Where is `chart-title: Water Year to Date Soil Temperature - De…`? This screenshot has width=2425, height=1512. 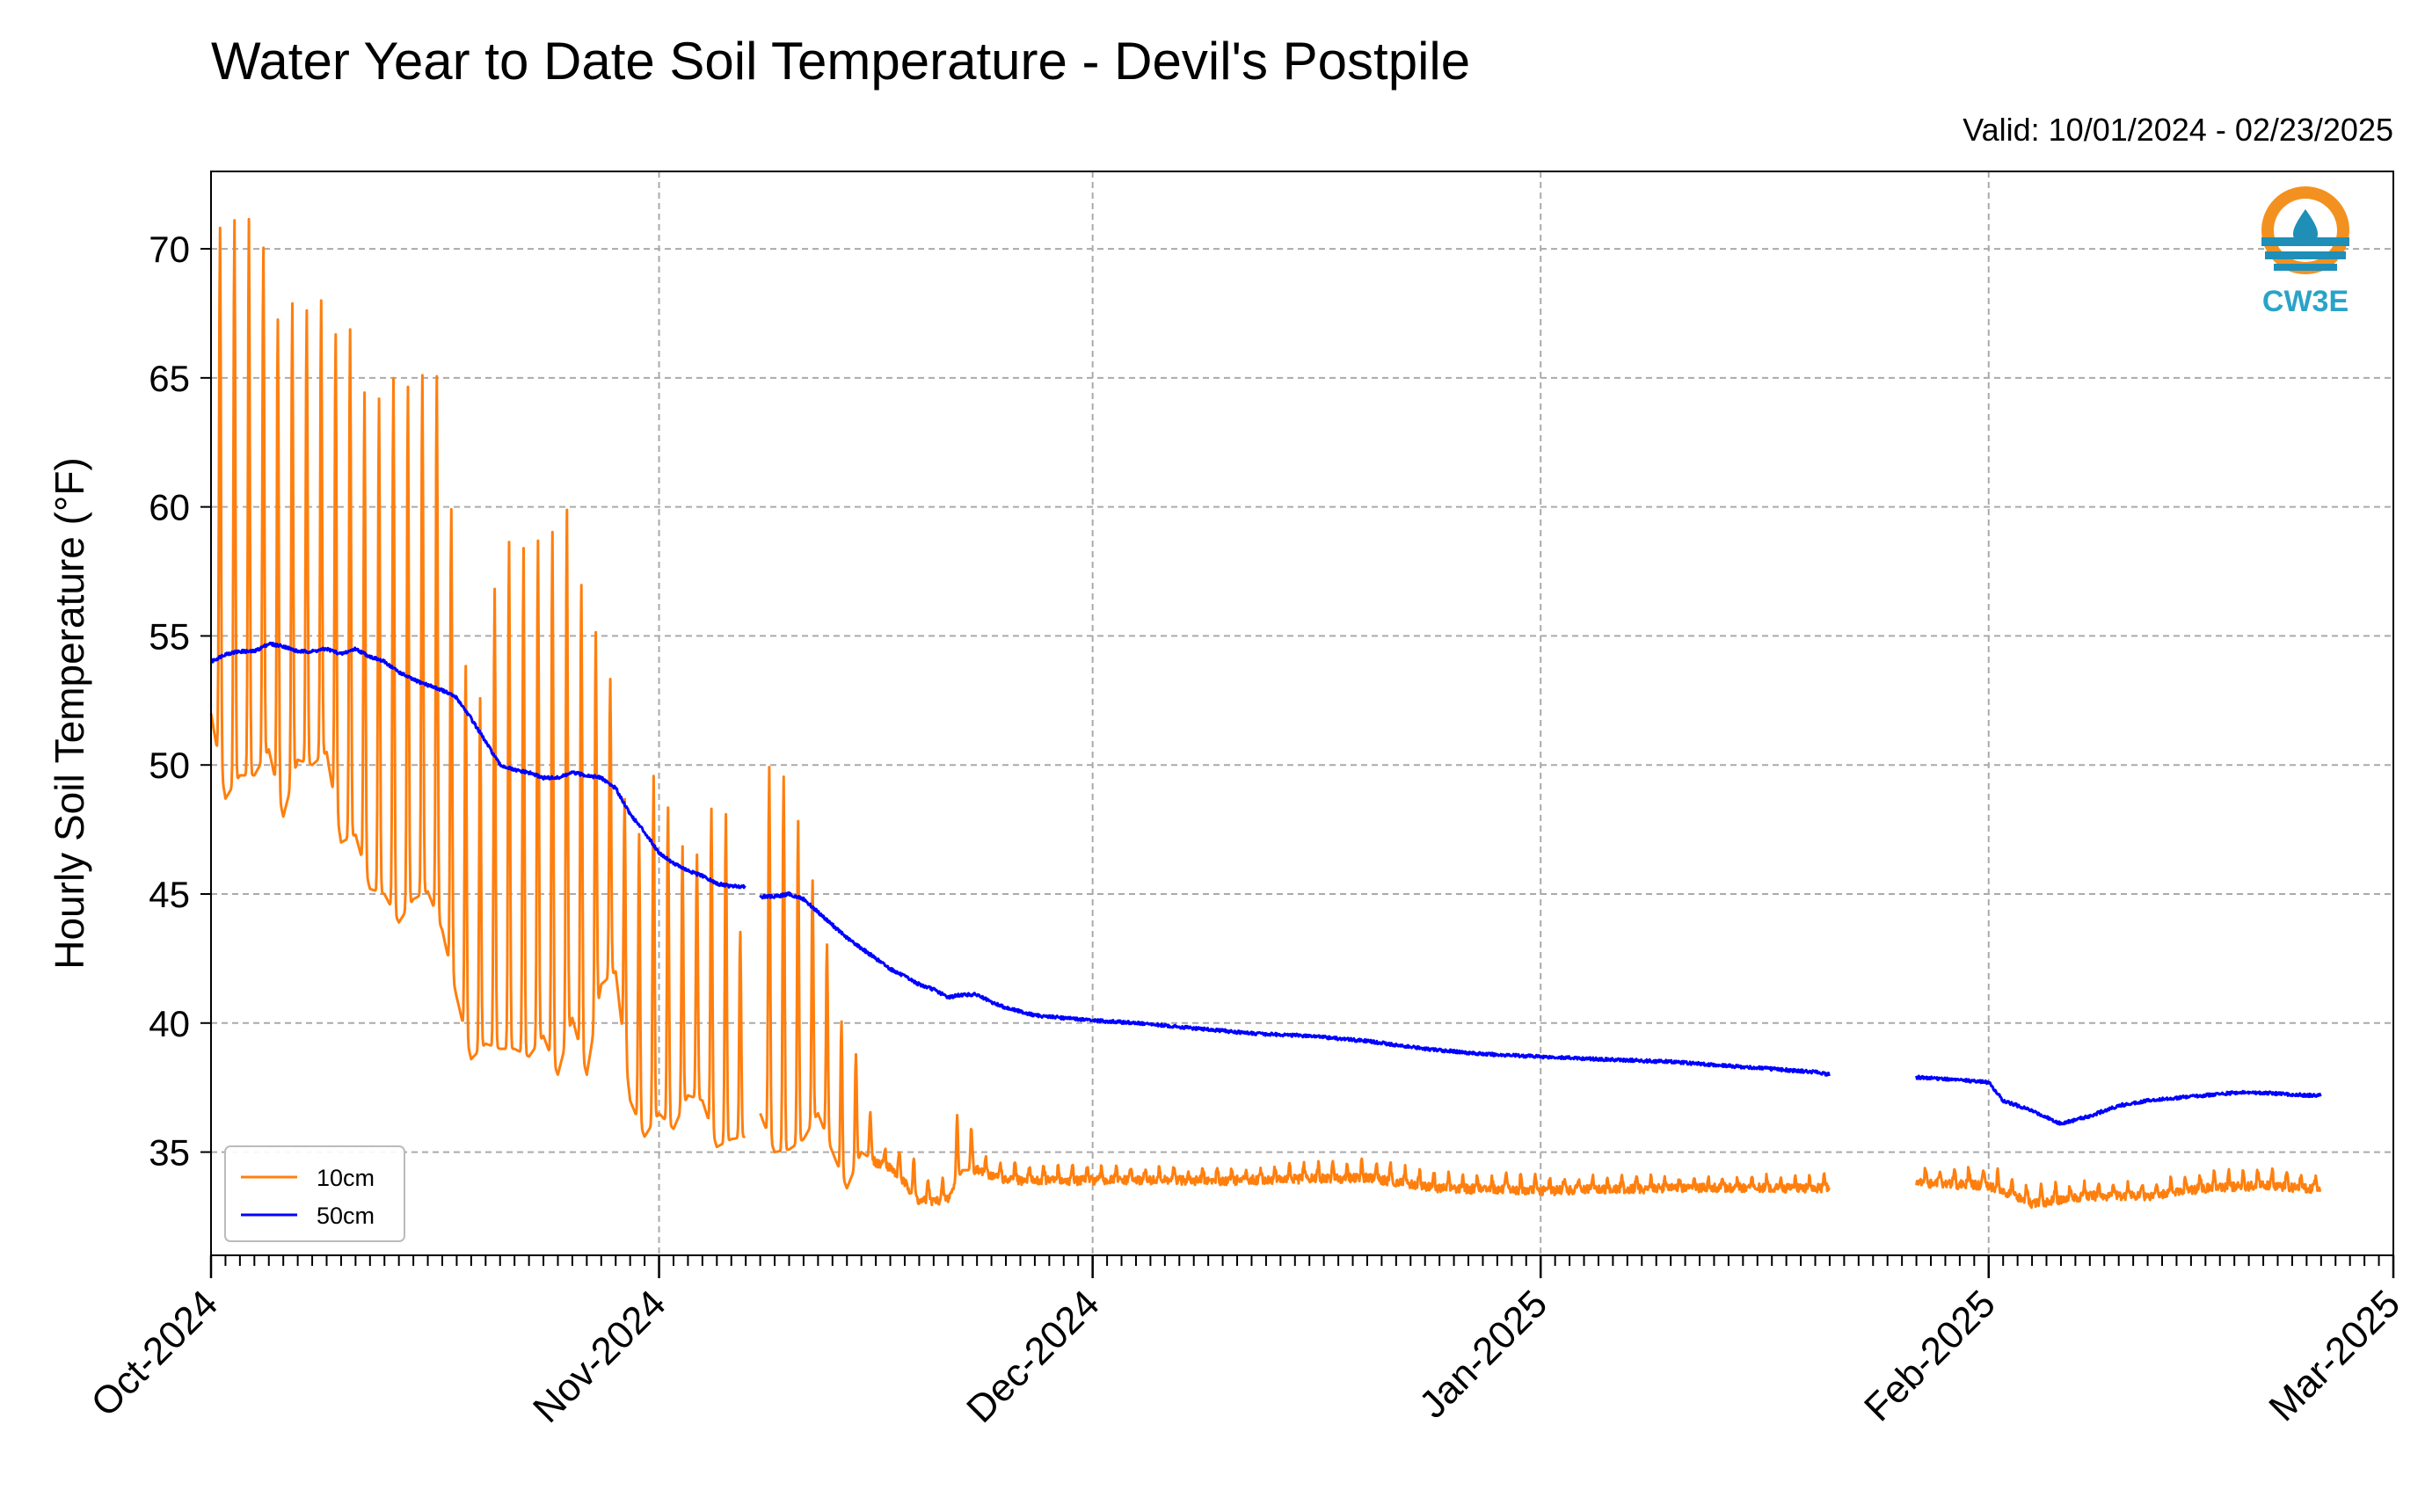 chart-title: Water Year to Date Soil Temperature - De… is located at coordinates (840, 62).